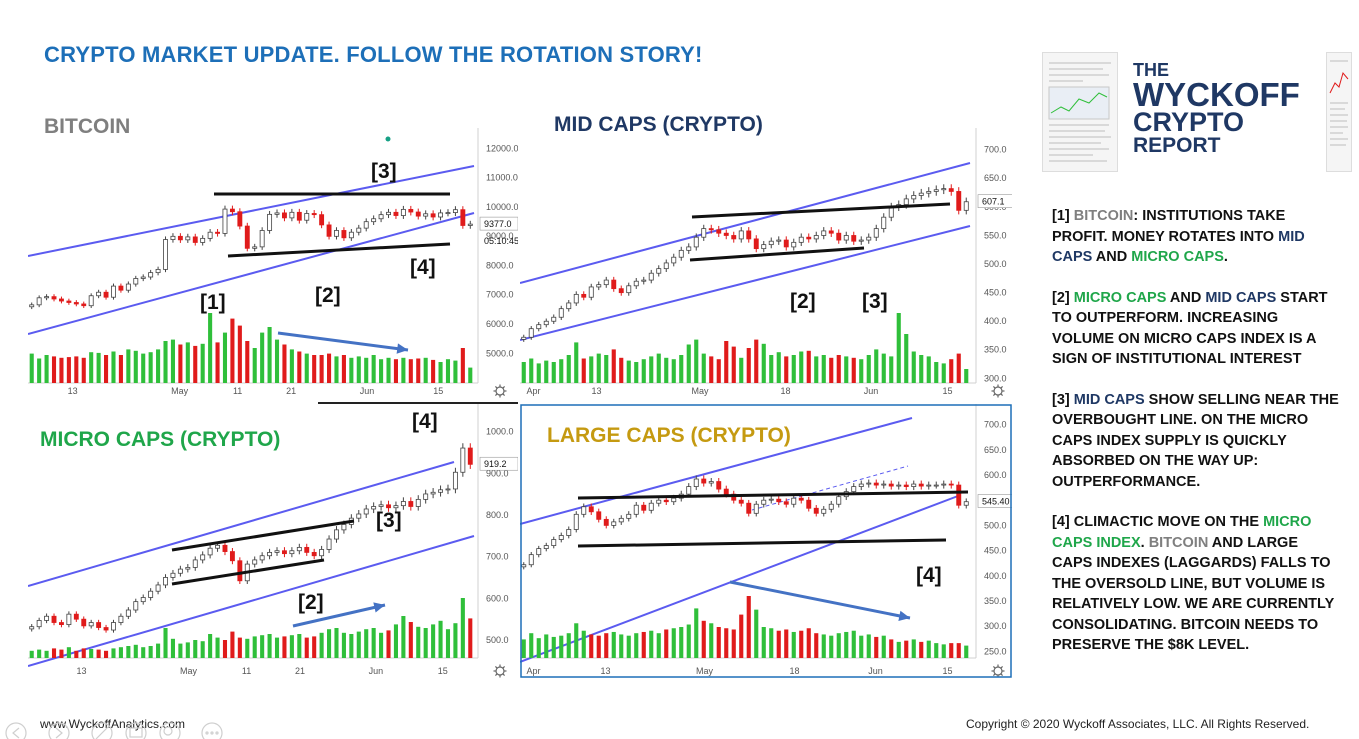  Describe the element at coordinates (443, 671) in the screenshot. I see `x-tick-label: 15` at that location.